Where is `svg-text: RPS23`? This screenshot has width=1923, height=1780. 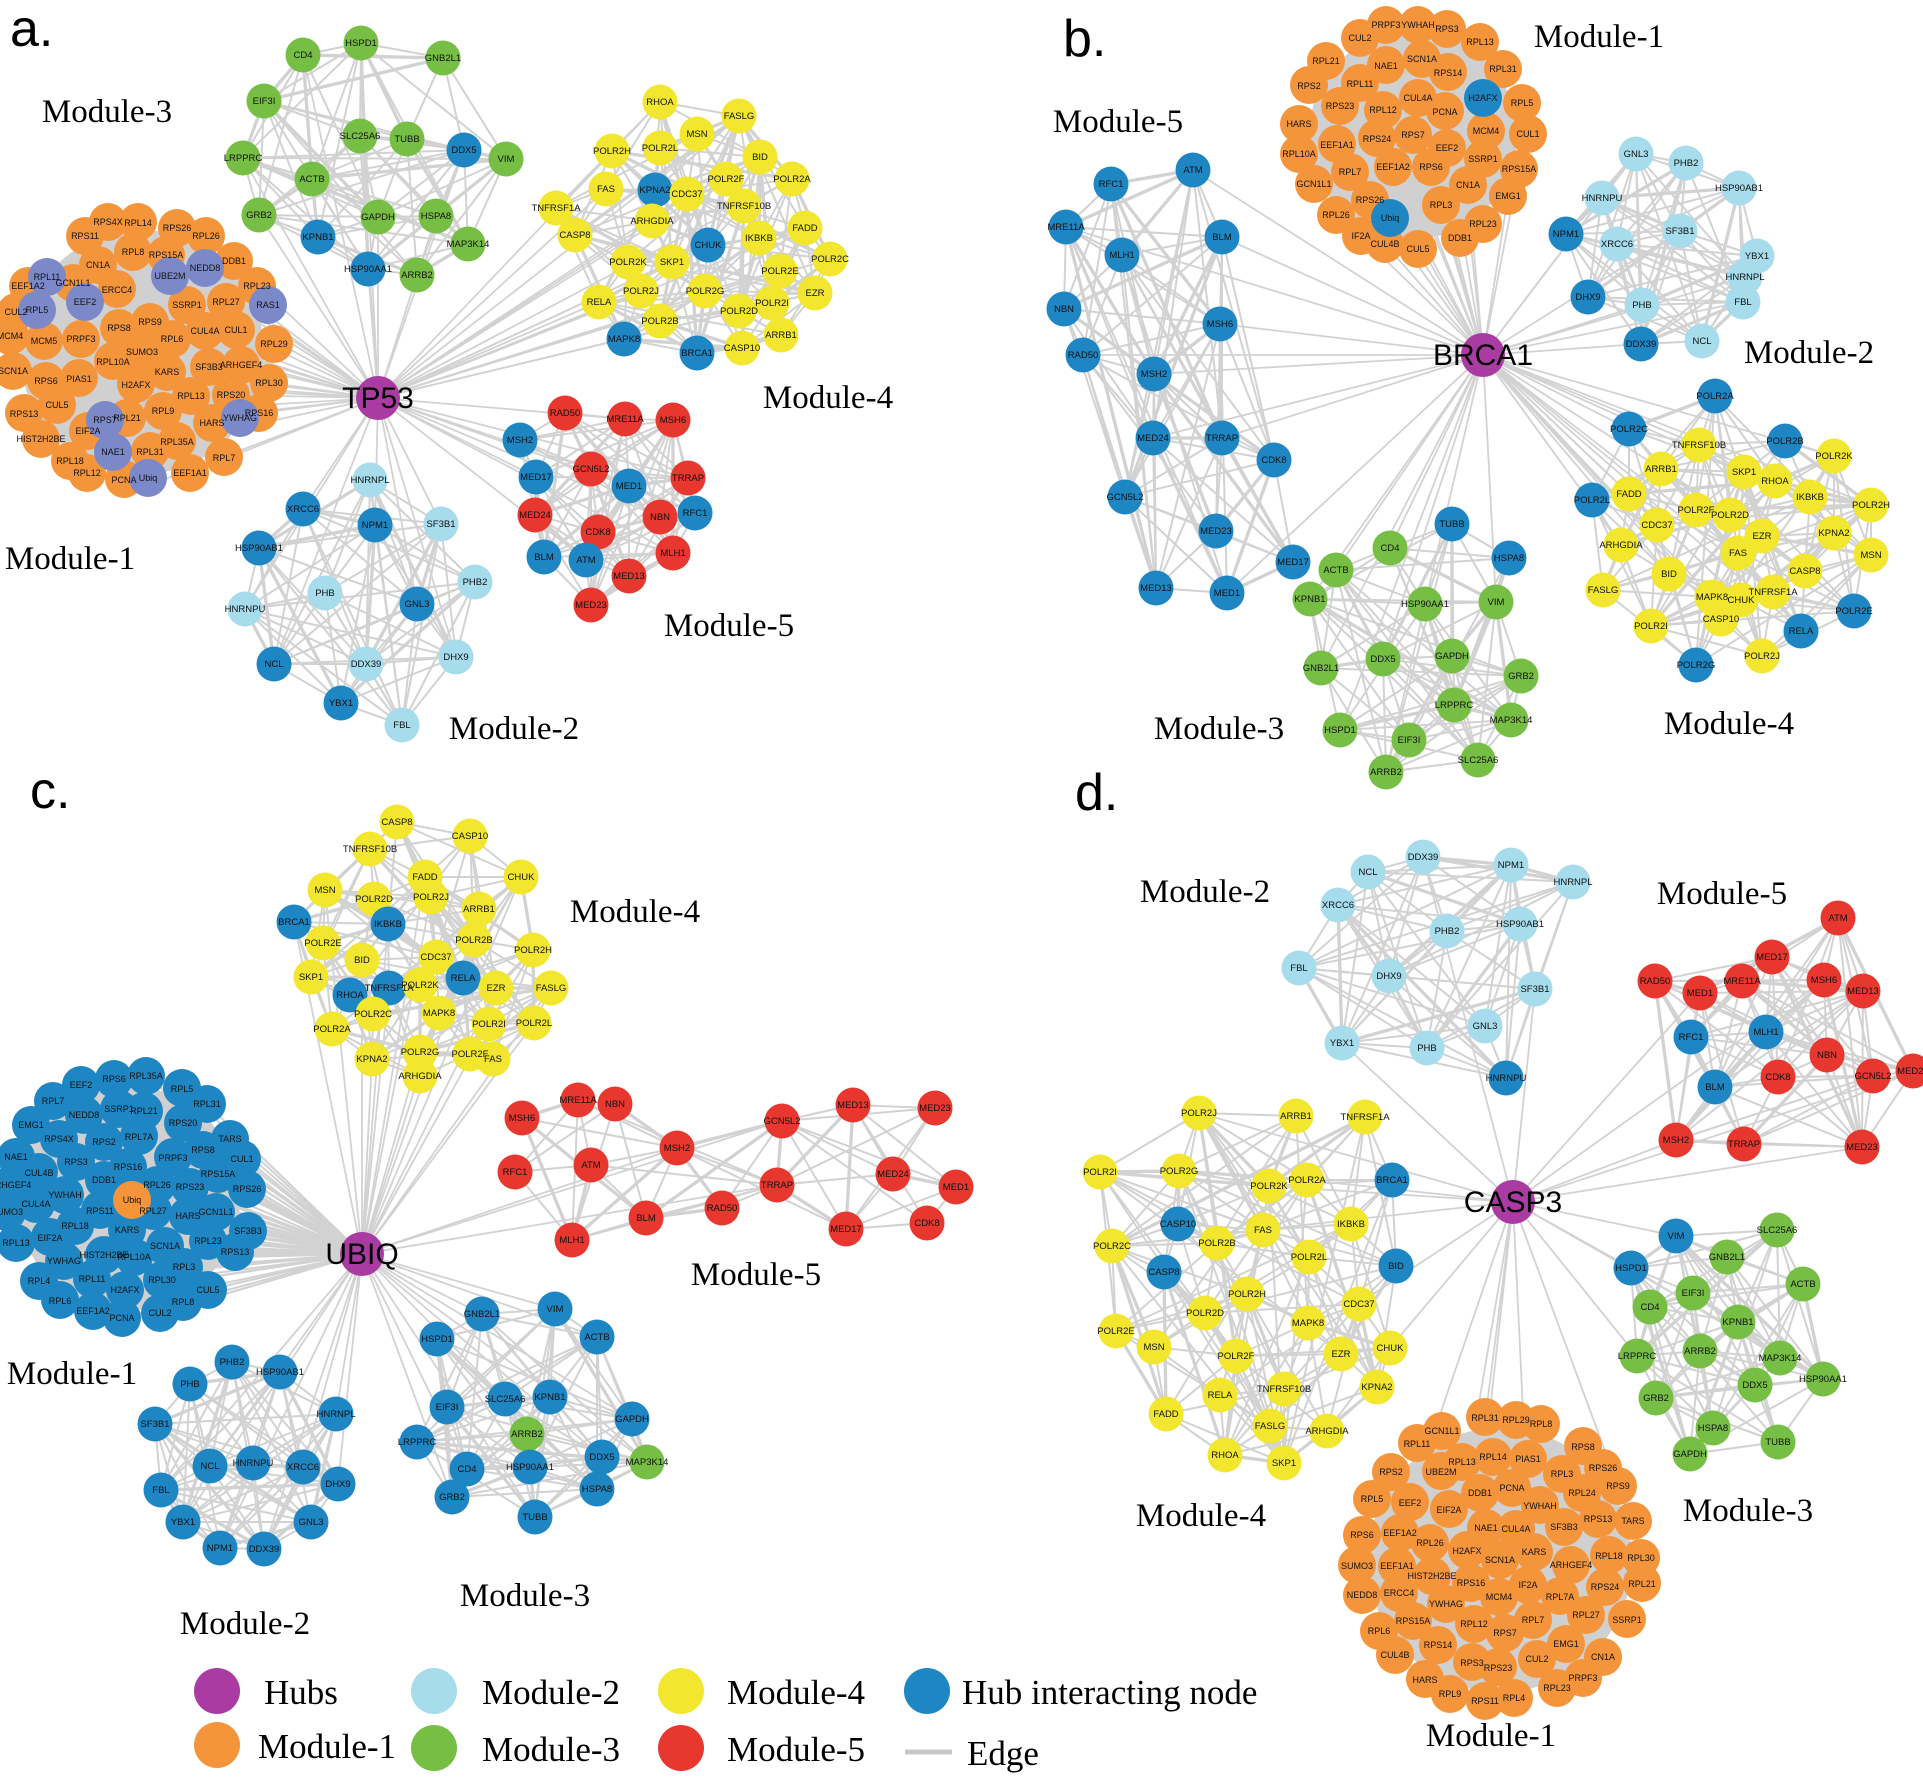 svg-text: RPS23 is located at coordinates (1498, 1668).